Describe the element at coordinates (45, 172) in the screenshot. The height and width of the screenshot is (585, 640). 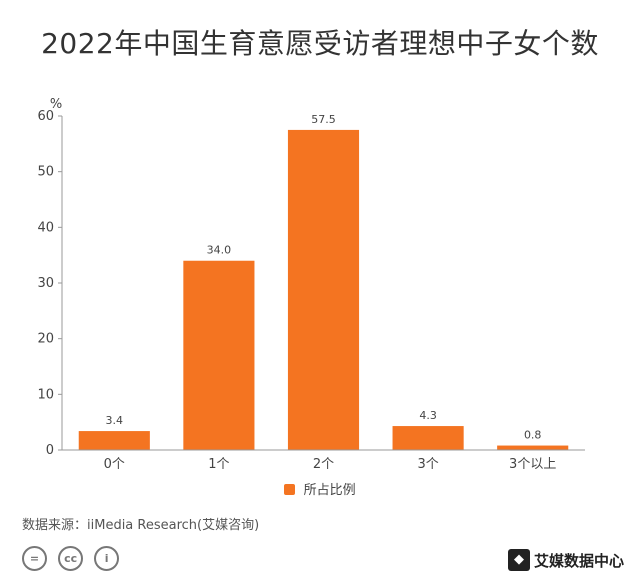
I see `y-tick-label: 50` at that location.